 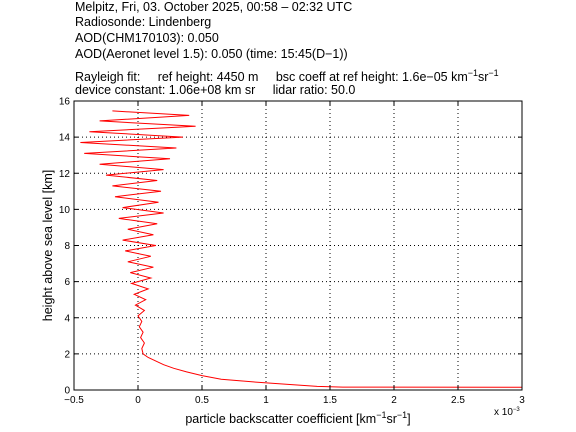 What do you see at coordinates (67, 318) in the screenshot?
I see `y-tick-label: 4` at bounding box center [67, 318].